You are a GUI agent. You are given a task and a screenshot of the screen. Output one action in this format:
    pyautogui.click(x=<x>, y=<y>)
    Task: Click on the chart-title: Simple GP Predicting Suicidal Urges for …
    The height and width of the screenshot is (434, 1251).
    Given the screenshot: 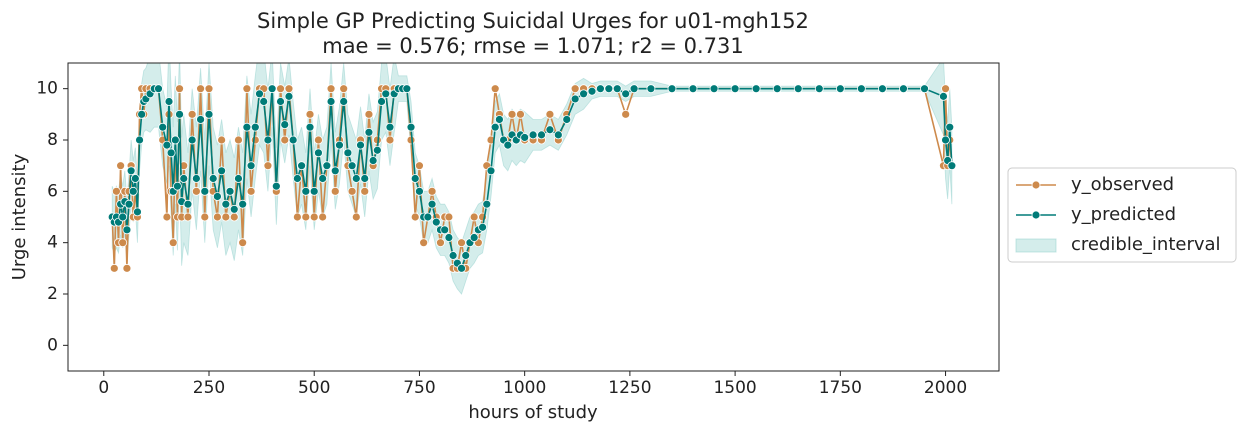 What is the action you would take?
    pyautogui.click(x=533, y=21)
    